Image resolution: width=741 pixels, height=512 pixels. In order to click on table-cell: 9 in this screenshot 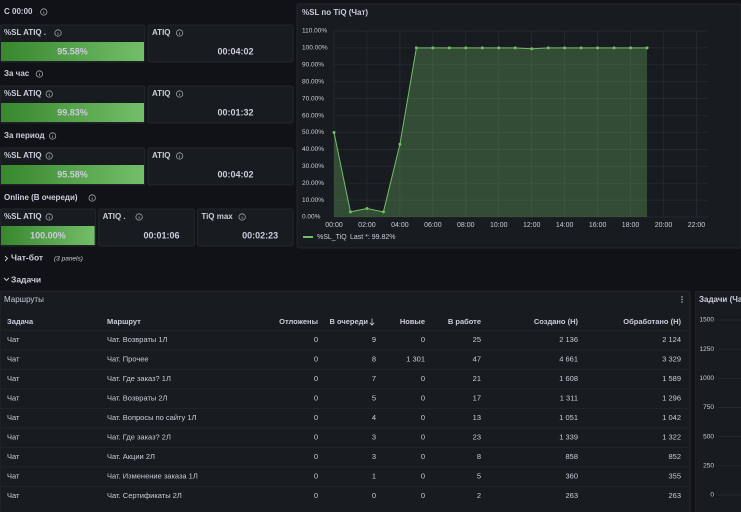, I will do `click(374, 339)`.